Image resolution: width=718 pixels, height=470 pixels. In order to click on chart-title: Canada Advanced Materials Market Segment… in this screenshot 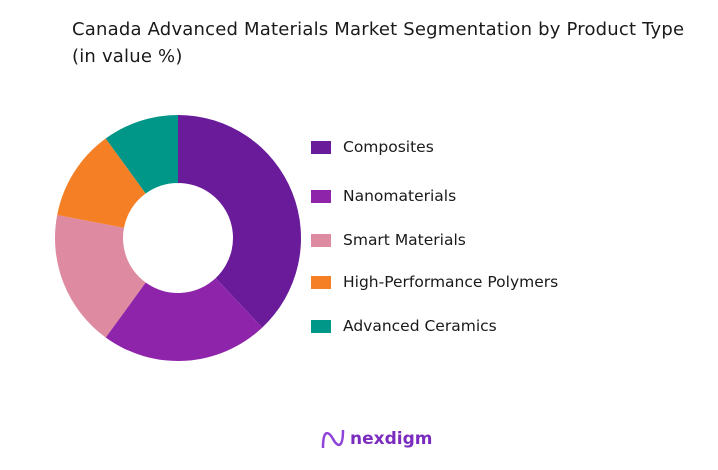, I will do `click(378, 43)`.